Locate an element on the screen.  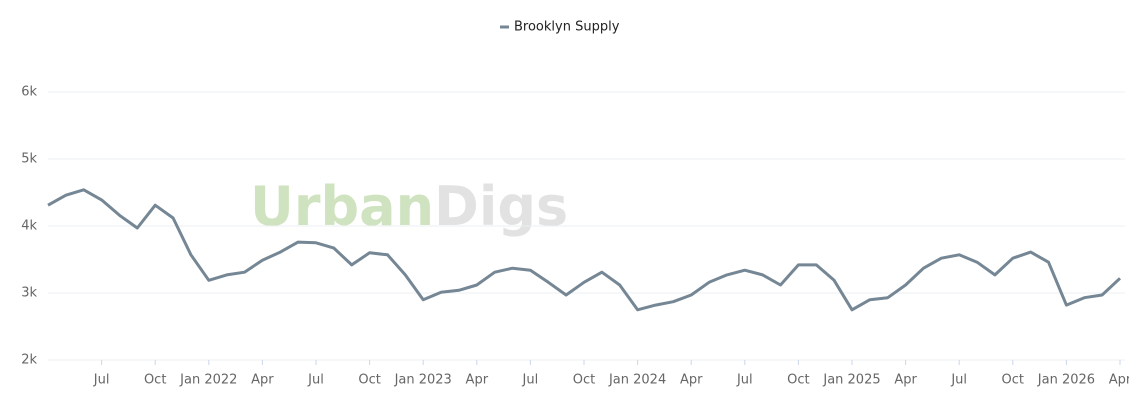
y-tick-label: 6k is located at coordinates (29, 92).